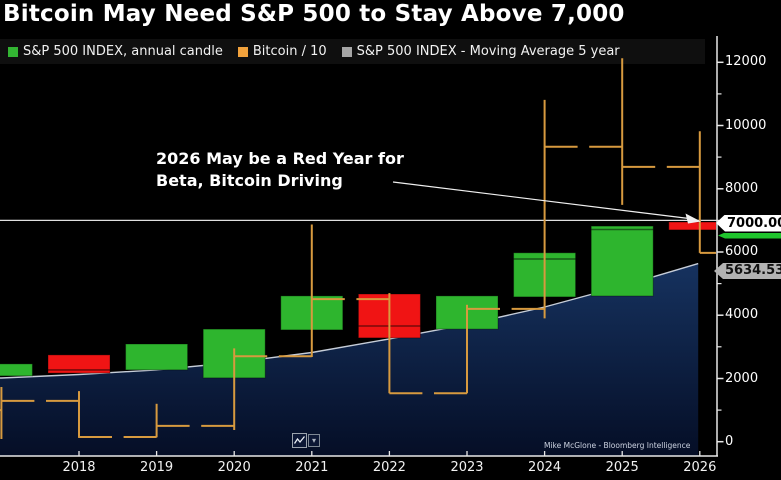 This screenshot has width=781, height=480. I want to click on legend-item-sp500-candle: S&P 500 INDEX, annual candle, so click(115, 51).